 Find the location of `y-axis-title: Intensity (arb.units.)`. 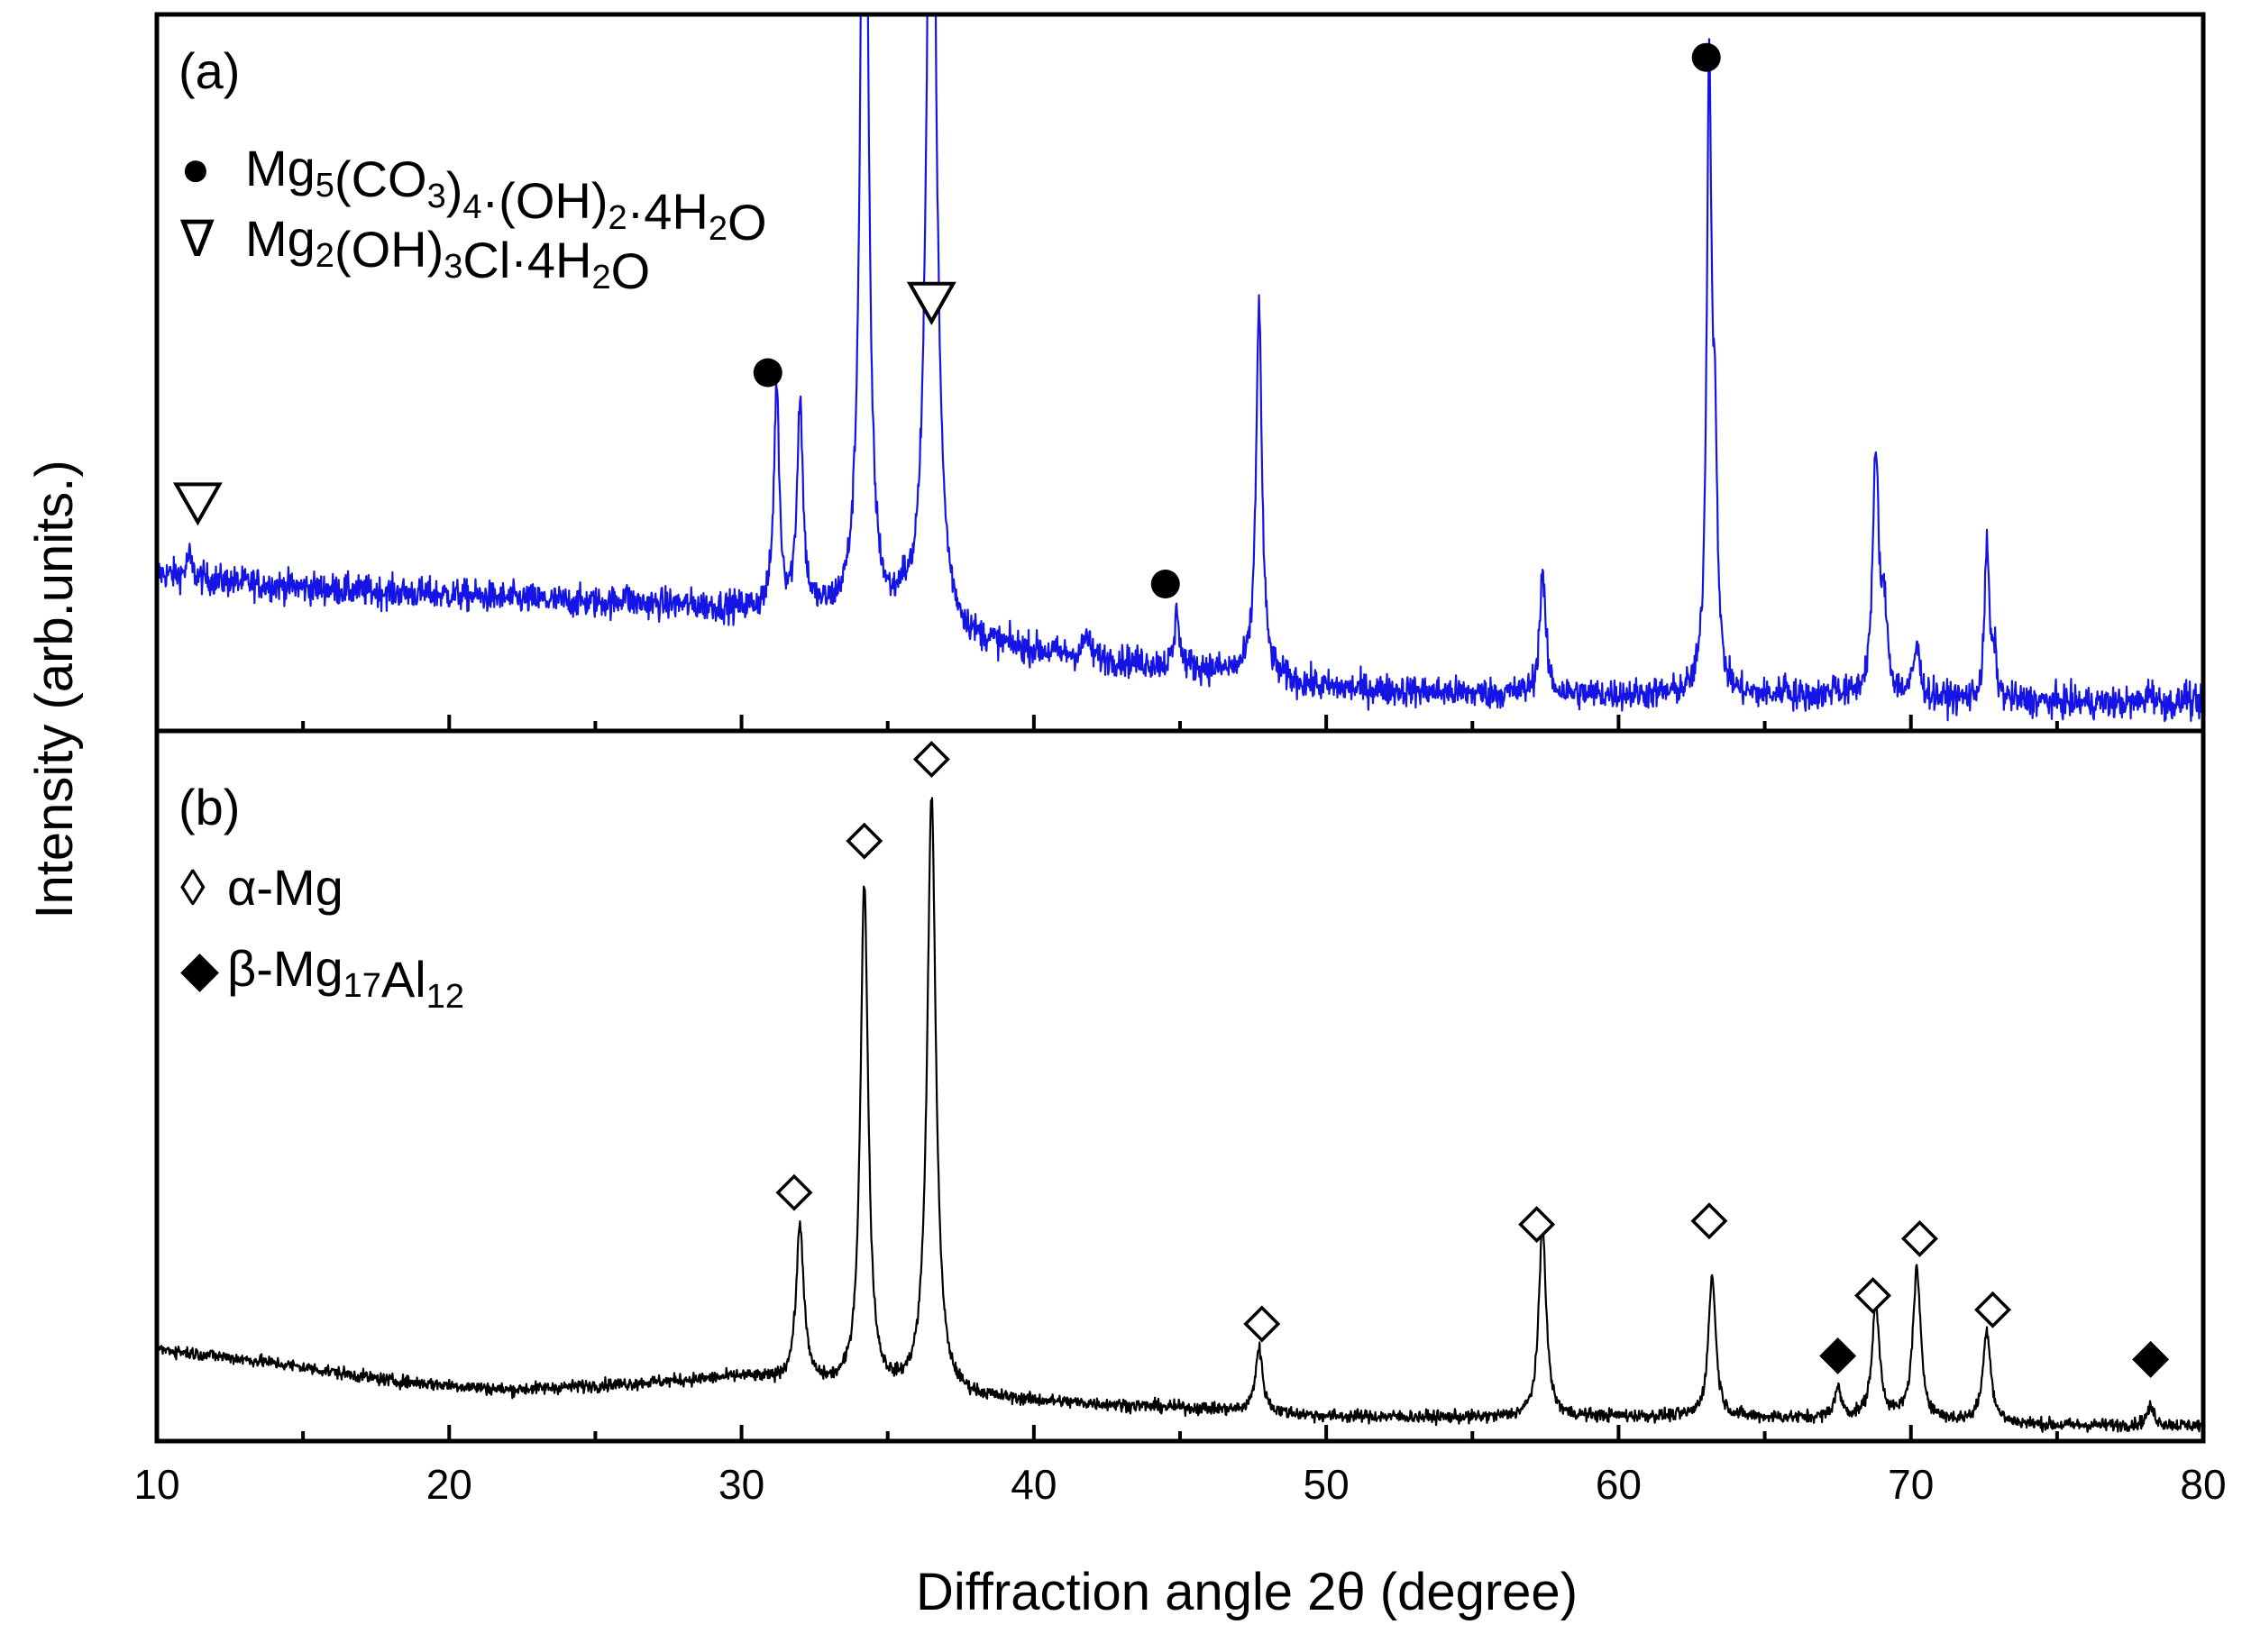

y-axis-title: Intensity (arb.units.) is located at coordinates (54, 689).